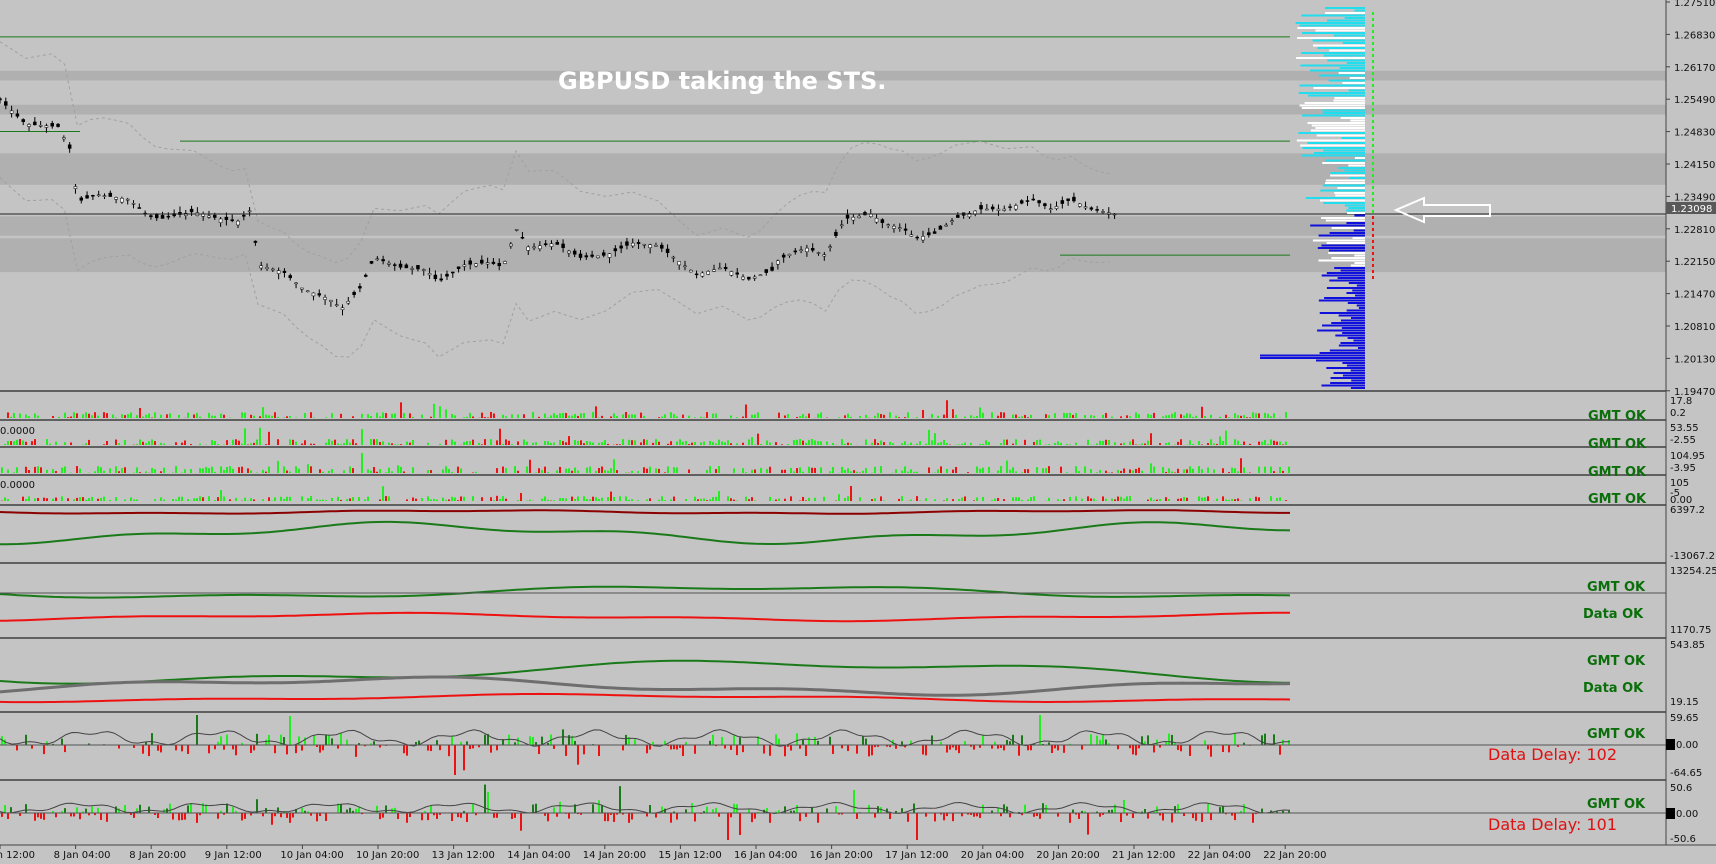 This screenshot has width=1716, height=864. Describe the element at coordinates (387, 855) in the screenshot. I see `time-tick-label: 10 Jan 20:00` at that location.